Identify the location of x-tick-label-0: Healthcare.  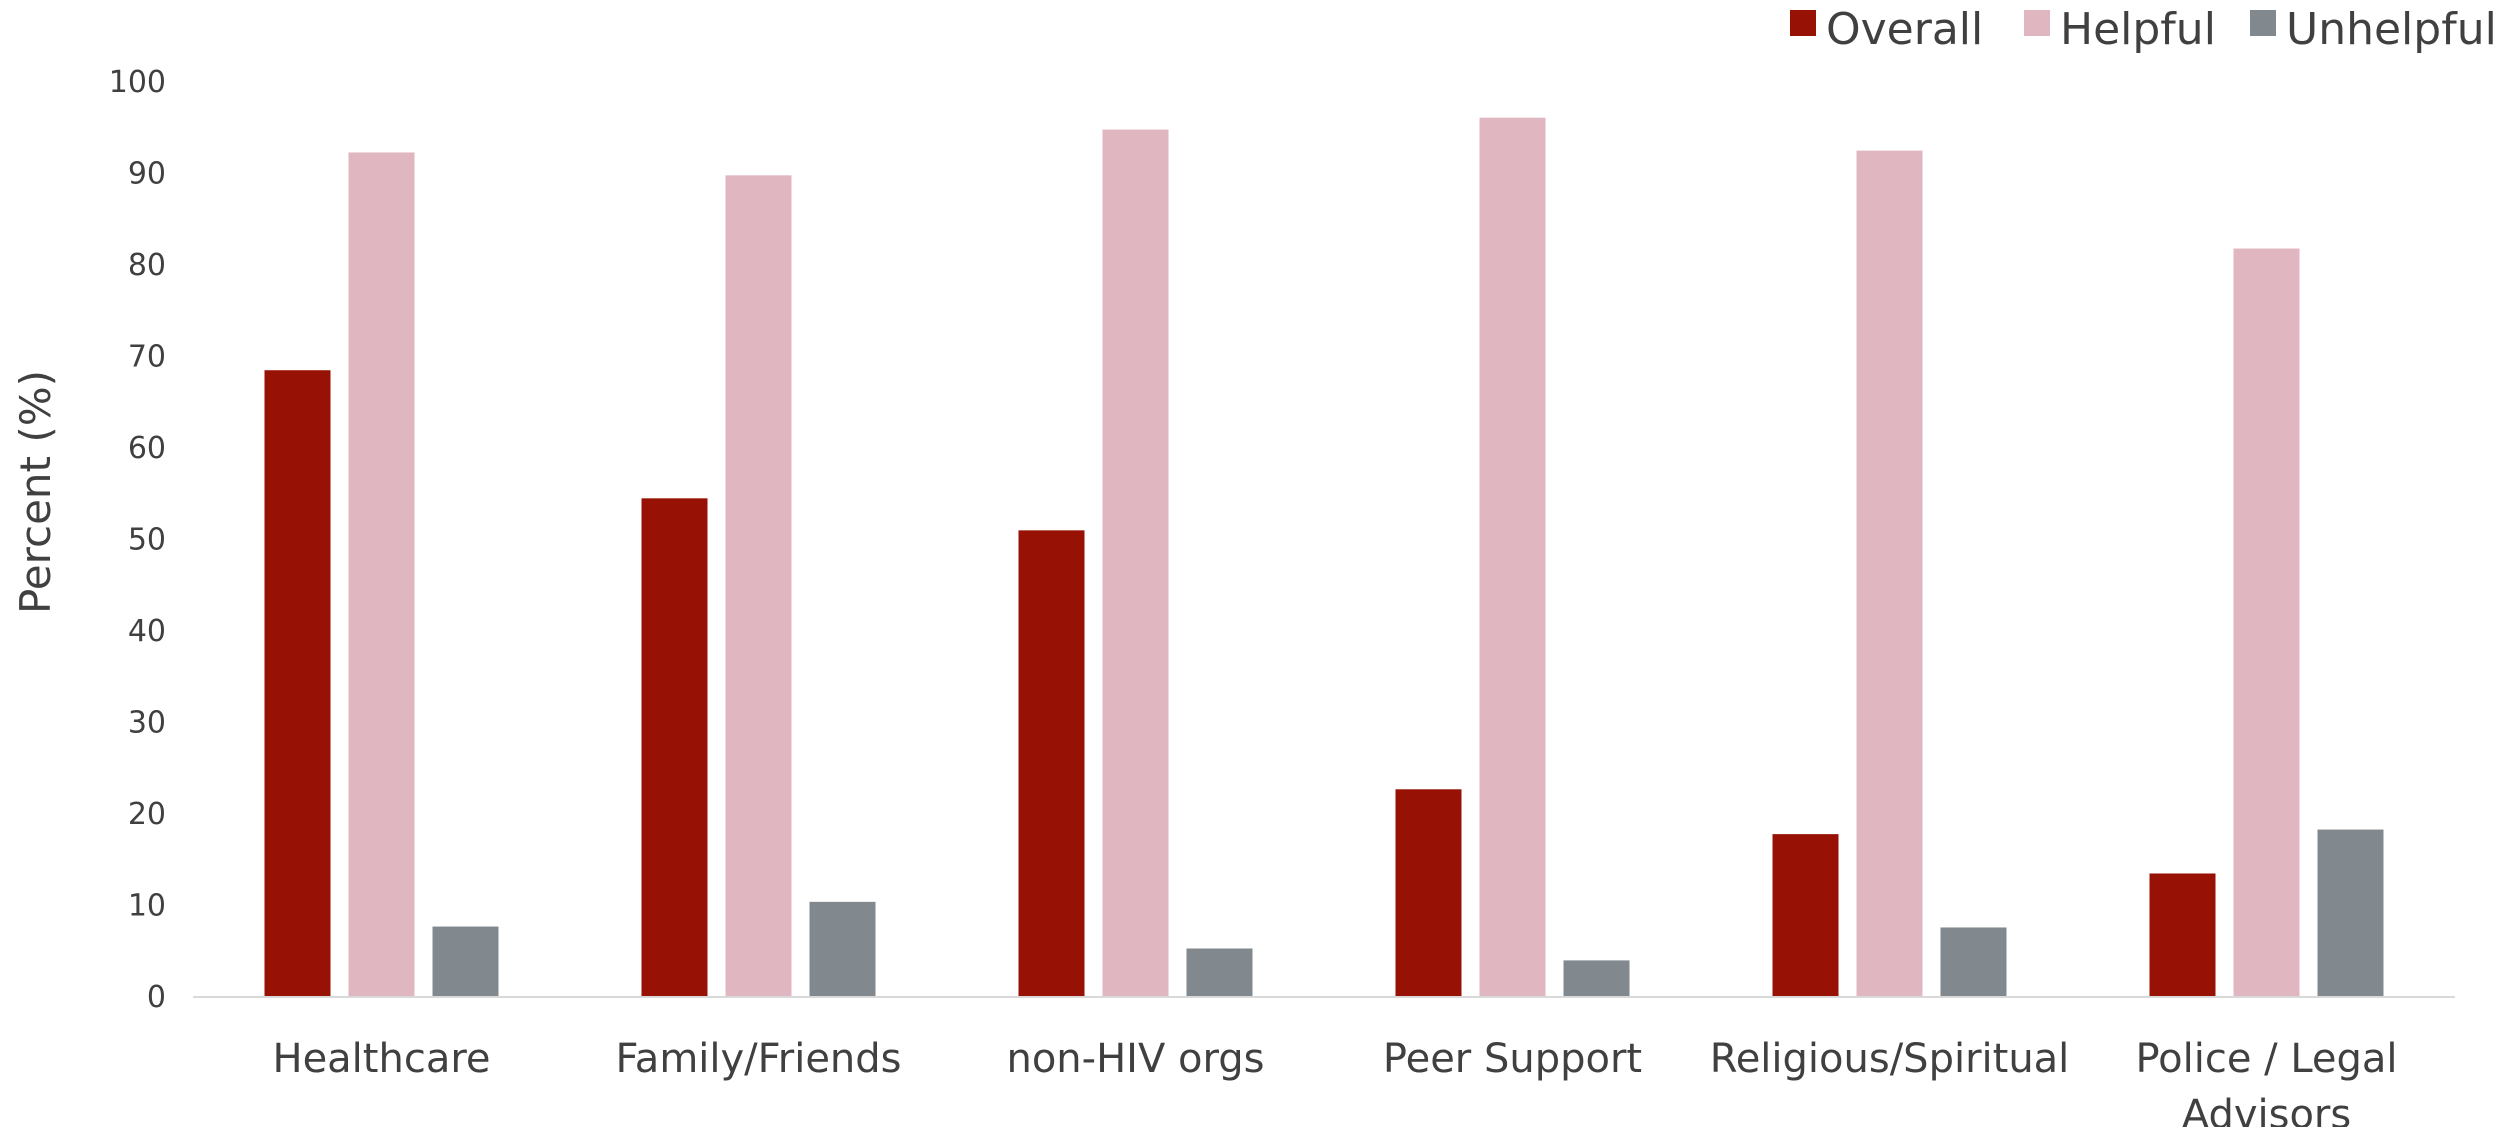
(381, 1059).